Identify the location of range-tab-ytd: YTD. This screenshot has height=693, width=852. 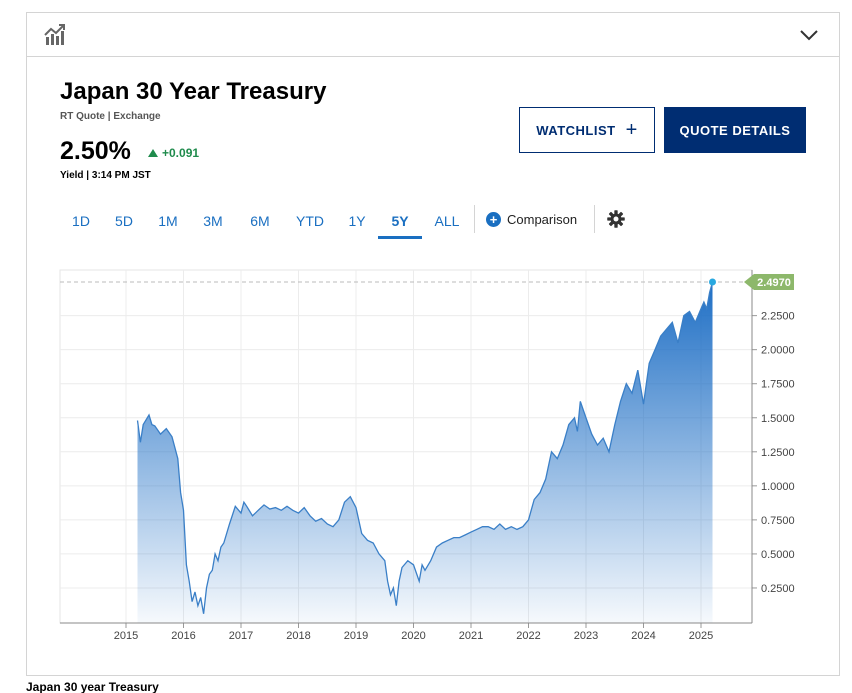
(310, 221).